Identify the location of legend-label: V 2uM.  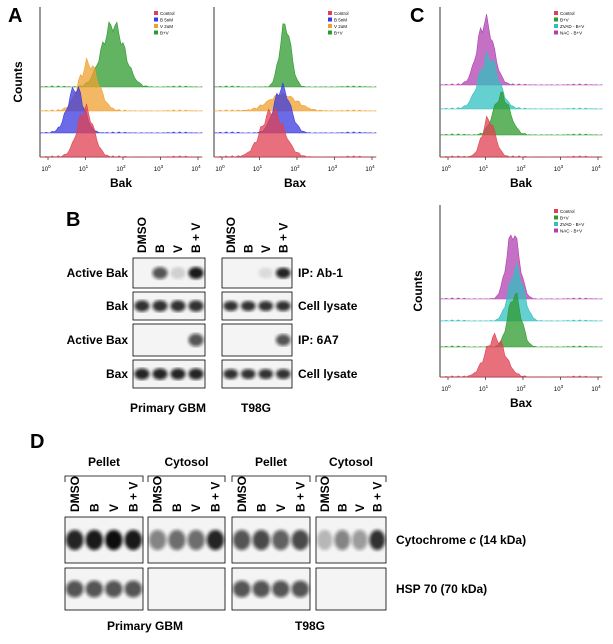
(340, 26).